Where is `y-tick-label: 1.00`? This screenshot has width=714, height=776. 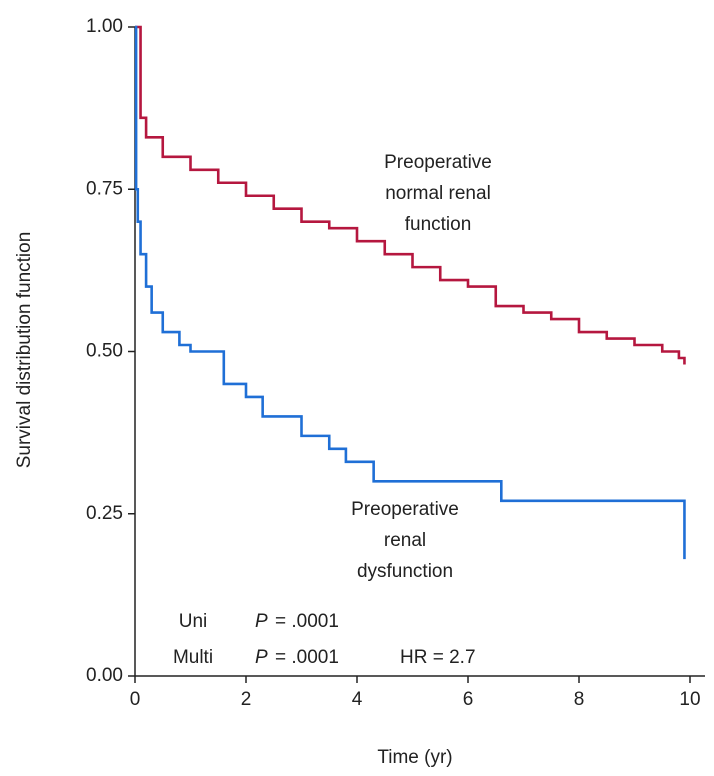 y-tick-label: 1.00 is located at coordinates (104, 26).